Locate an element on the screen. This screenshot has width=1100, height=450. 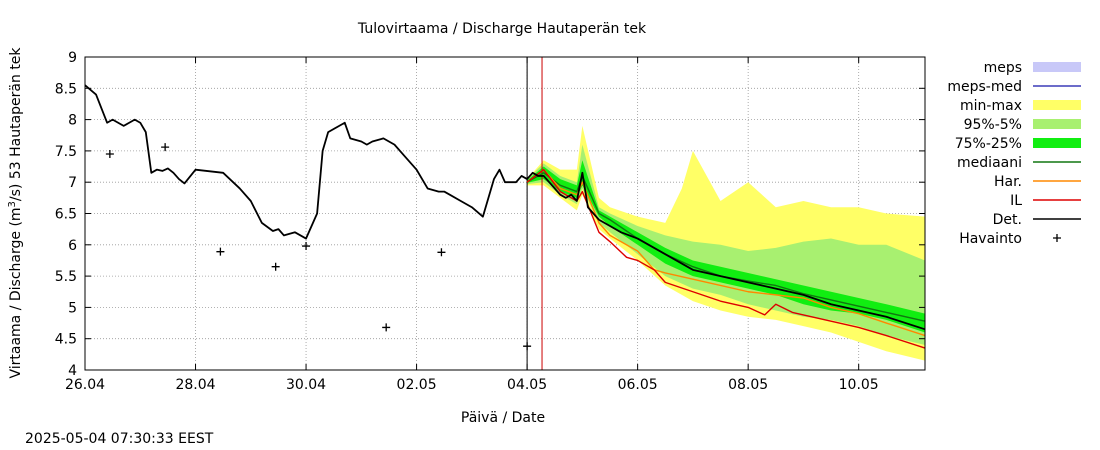
legend-swatch-meps is located at coordinates (1057, 67).